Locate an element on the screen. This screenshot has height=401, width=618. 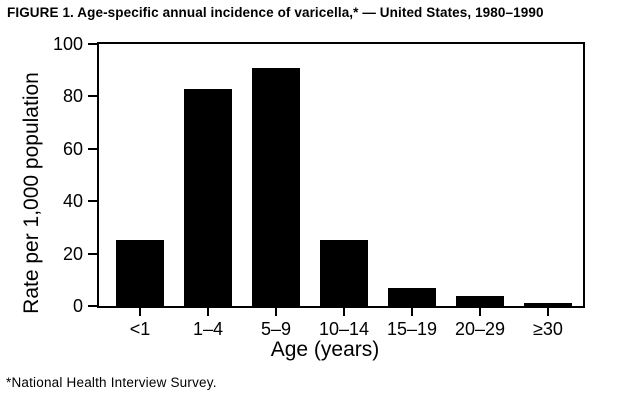
bar-15–19 is located at coordinates (412, 297).